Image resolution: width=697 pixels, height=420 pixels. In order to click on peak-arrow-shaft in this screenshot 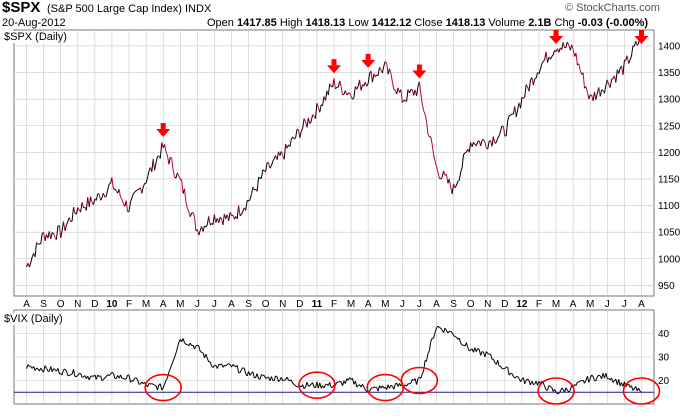, I will do `click(556, 33)`.